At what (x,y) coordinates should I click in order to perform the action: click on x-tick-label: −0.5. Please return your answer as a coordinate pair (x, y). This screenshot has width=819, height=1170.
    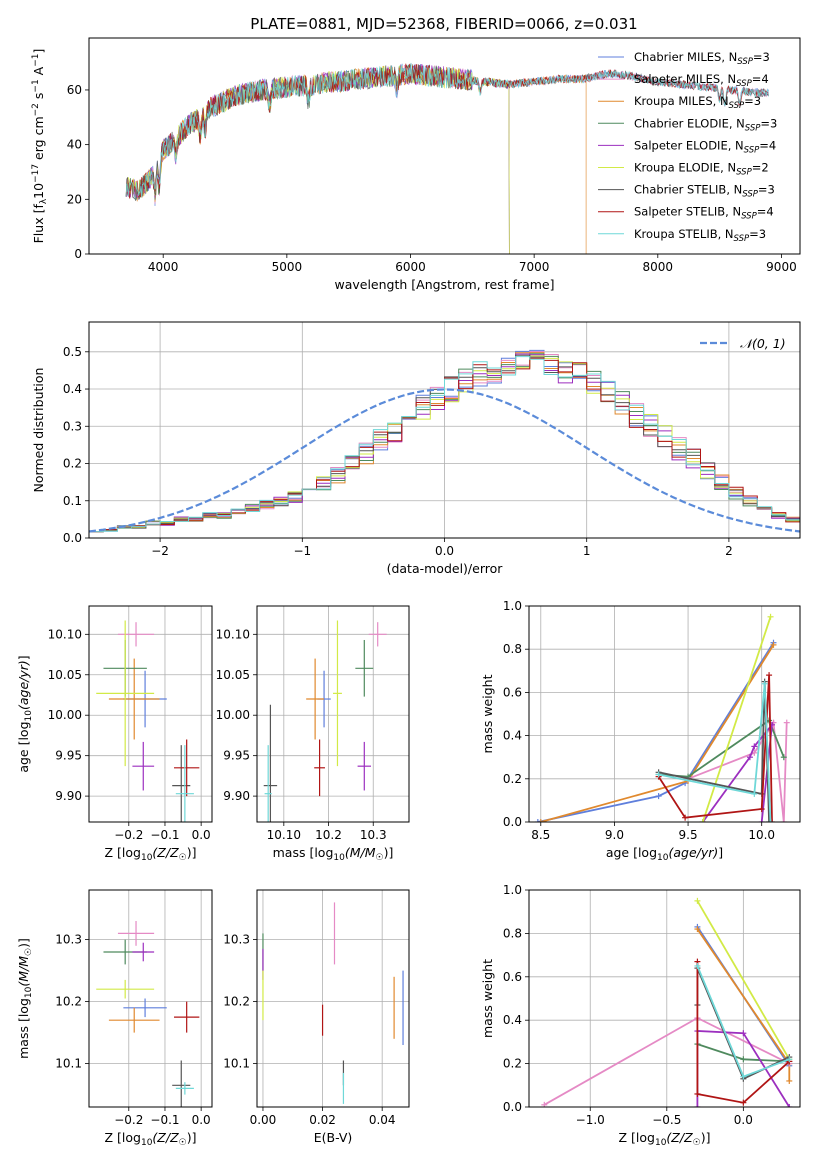
    Looking at the image, I should click on (666, 1120).